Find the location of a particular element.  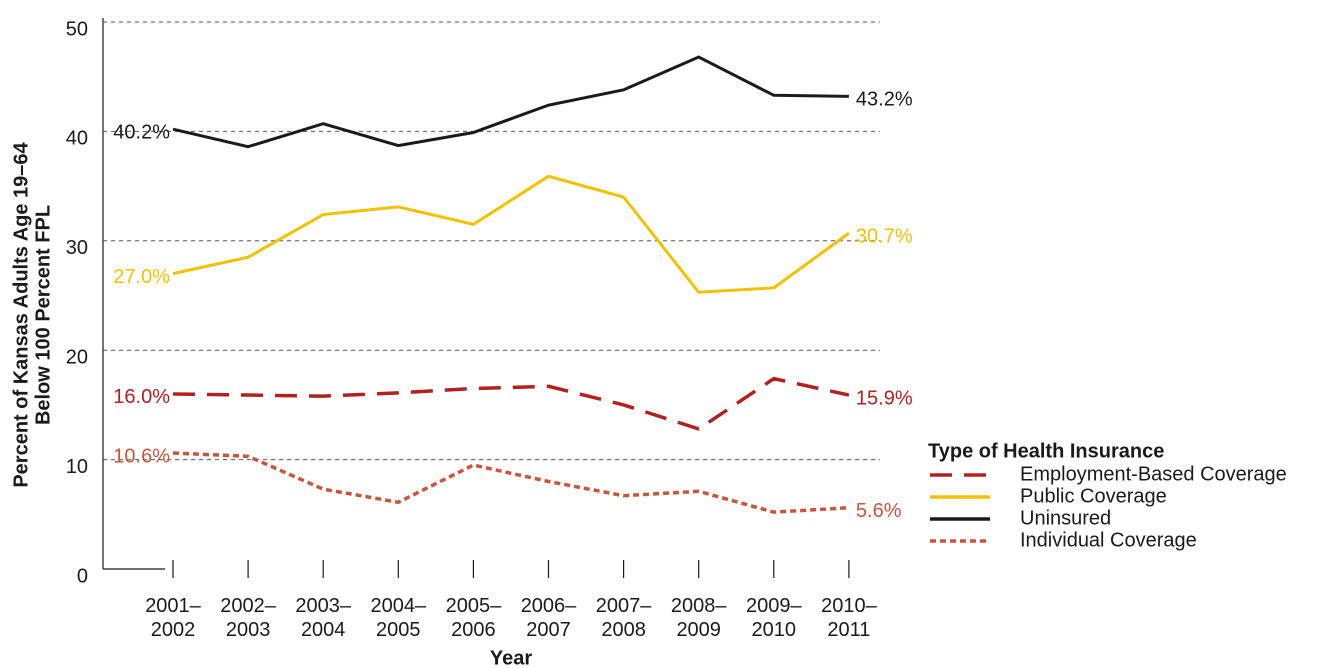

value-label: 10.6% is located at coordinates (141, 456).